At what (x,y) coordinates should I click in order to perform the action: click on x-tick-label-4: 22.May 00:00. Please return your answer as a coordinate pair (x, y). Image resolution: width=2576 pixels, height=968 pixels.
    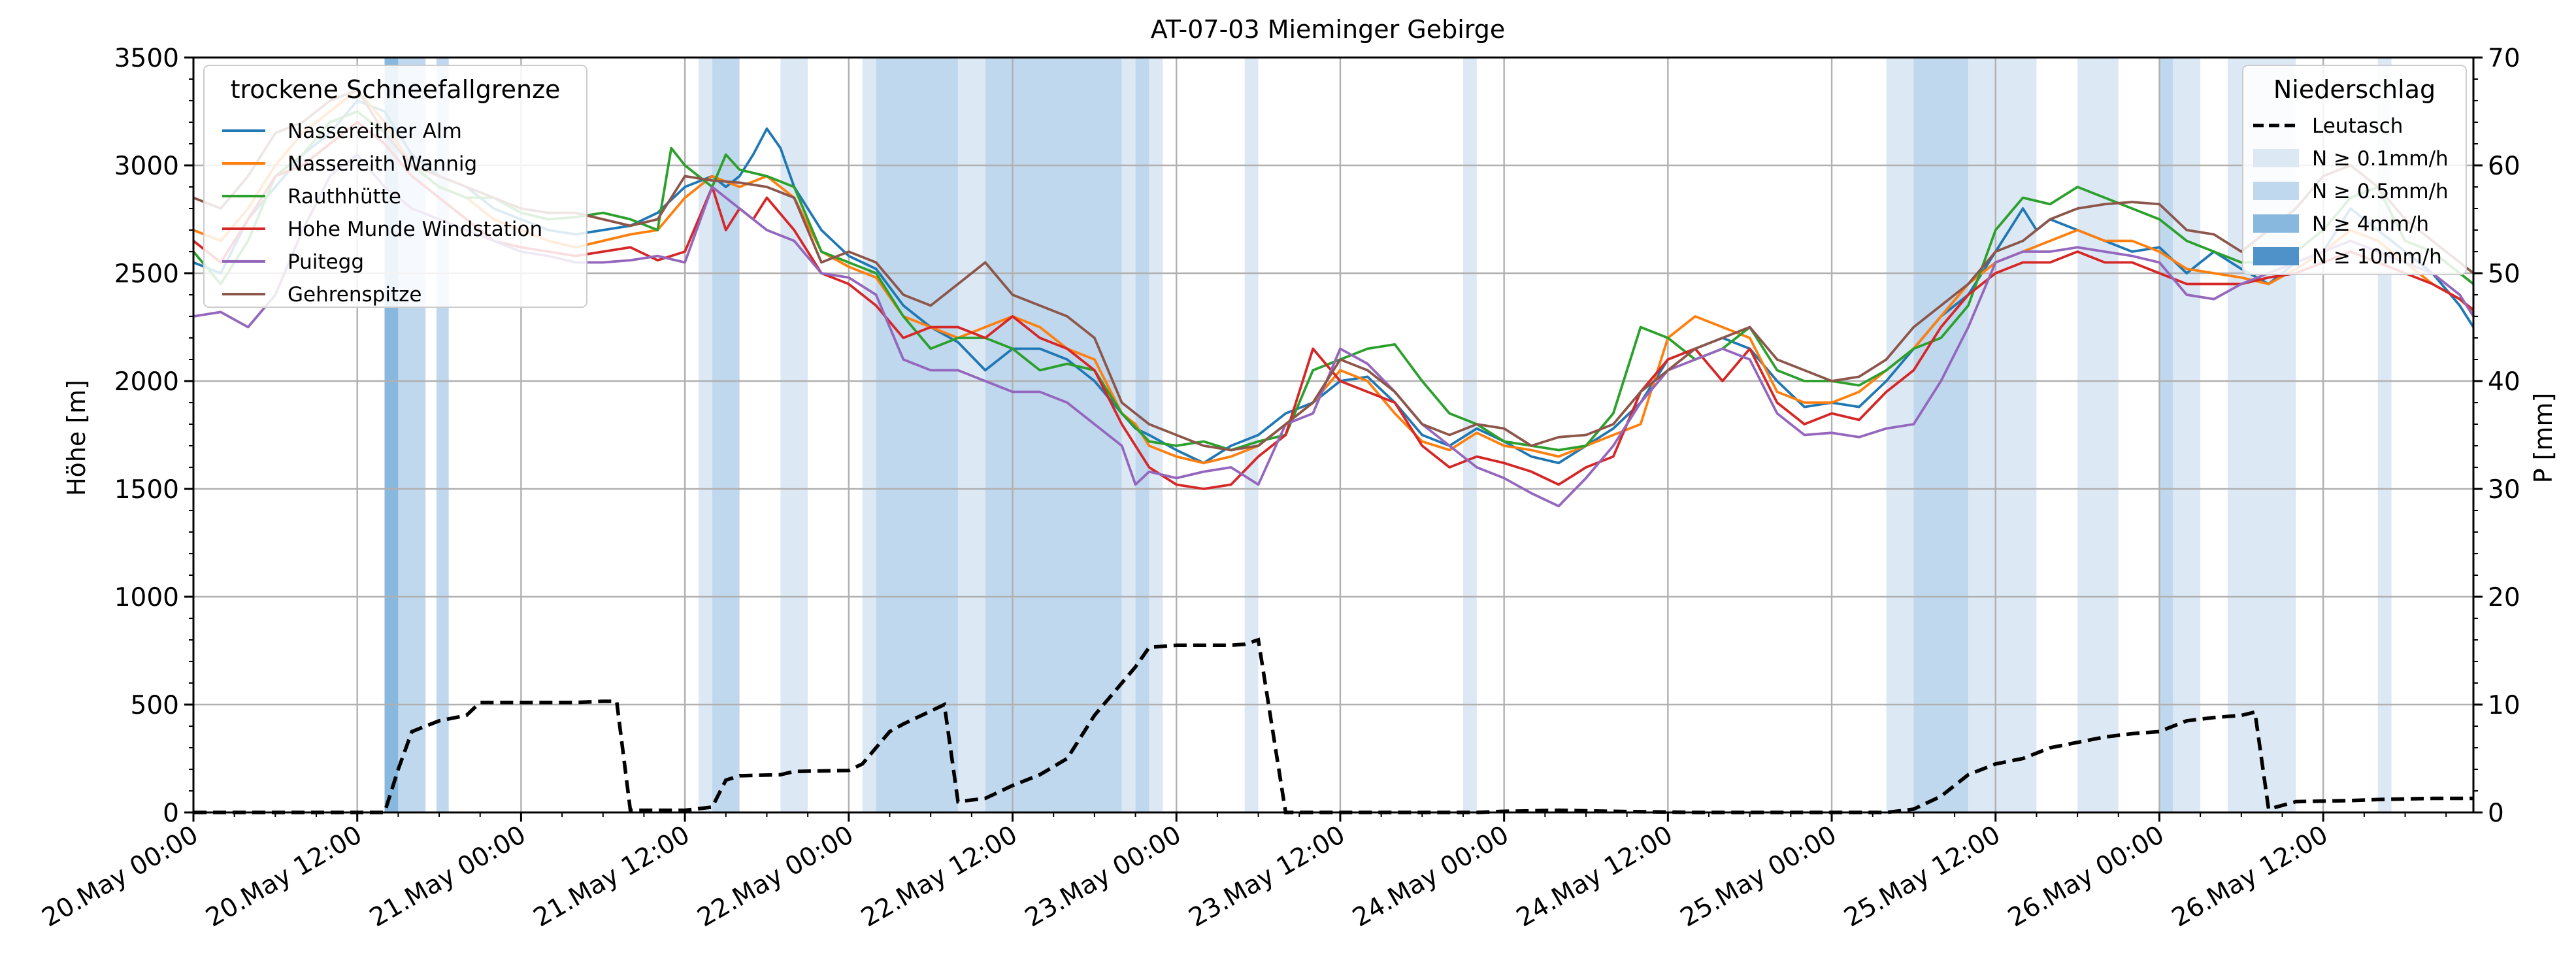
    Looking at the image, I should click on (776, 876).